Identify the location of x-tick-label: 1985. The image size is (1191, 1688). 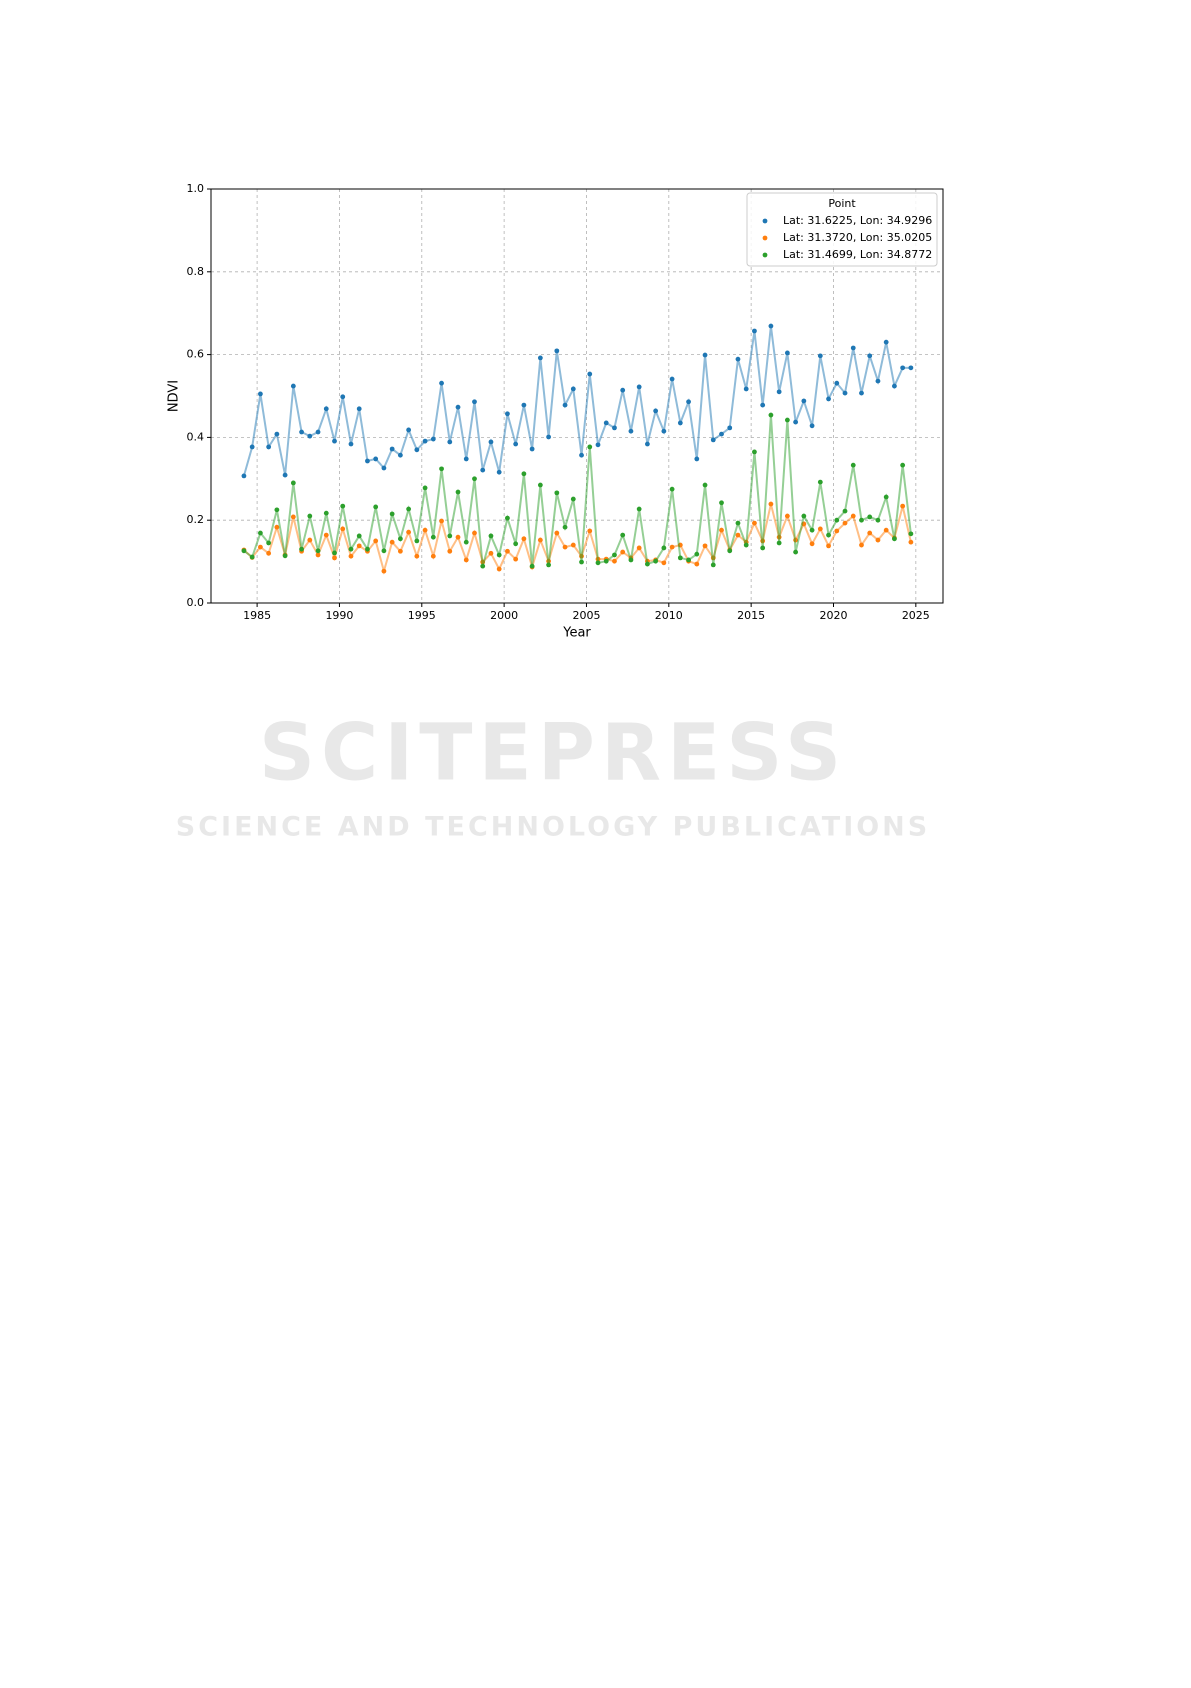
(257, 615).